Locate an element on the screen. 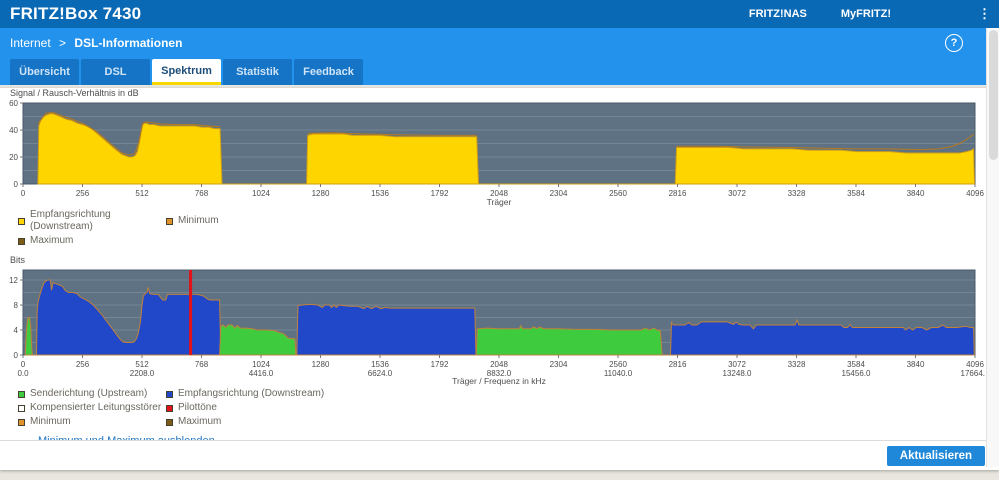 The height and width of the screenshot is (480, 999). svg-text: Träger is located at coordinates (499, 202).